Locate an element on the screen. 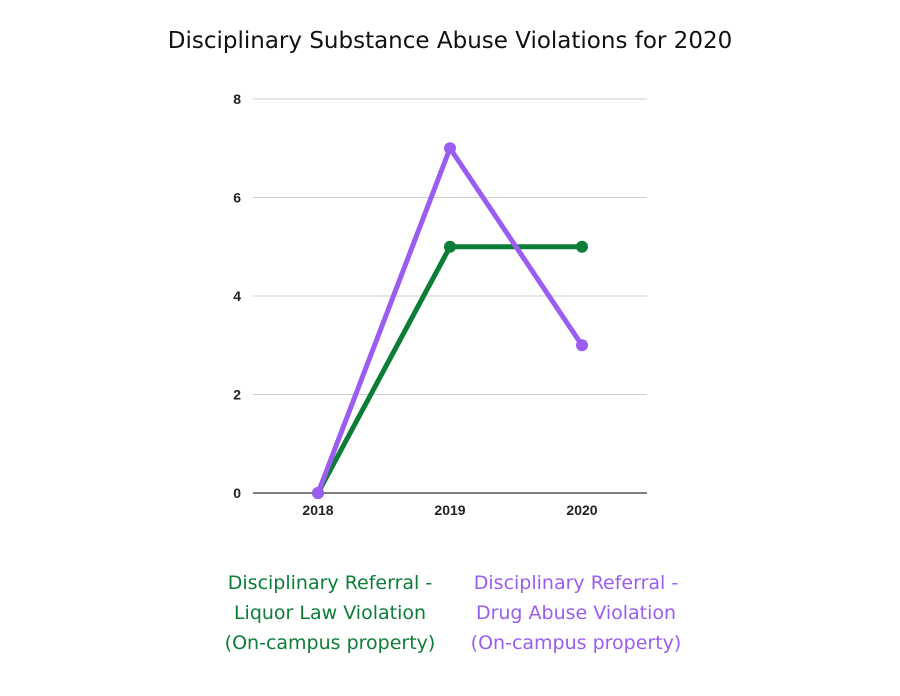  y-tick-label: 2 is located at coordinates (237, 395).